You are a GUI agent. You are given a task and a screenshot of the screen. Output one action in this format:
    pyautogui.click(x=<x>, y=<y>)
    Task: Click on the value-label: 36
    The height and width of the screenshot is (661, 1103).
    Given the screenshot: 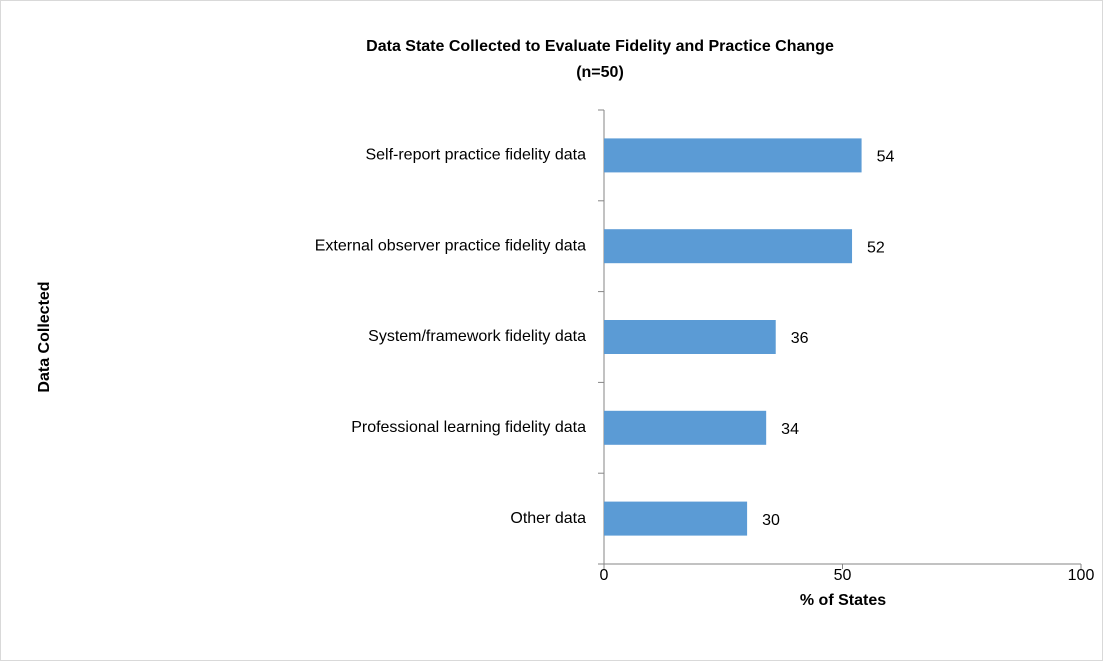 What is the action you would take?
    pyautogui.click(x=800, y=338)
    